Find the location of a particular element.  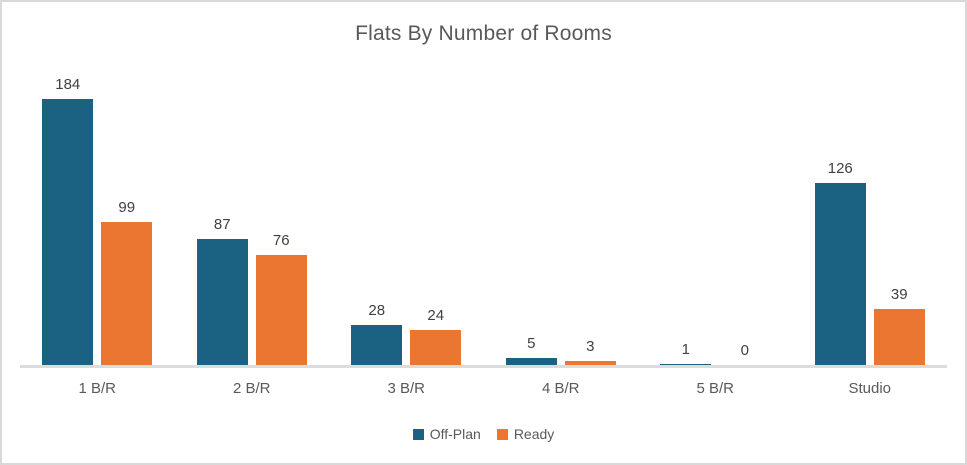

bar-ready-3-b-r is located at coordinates (436, 347).